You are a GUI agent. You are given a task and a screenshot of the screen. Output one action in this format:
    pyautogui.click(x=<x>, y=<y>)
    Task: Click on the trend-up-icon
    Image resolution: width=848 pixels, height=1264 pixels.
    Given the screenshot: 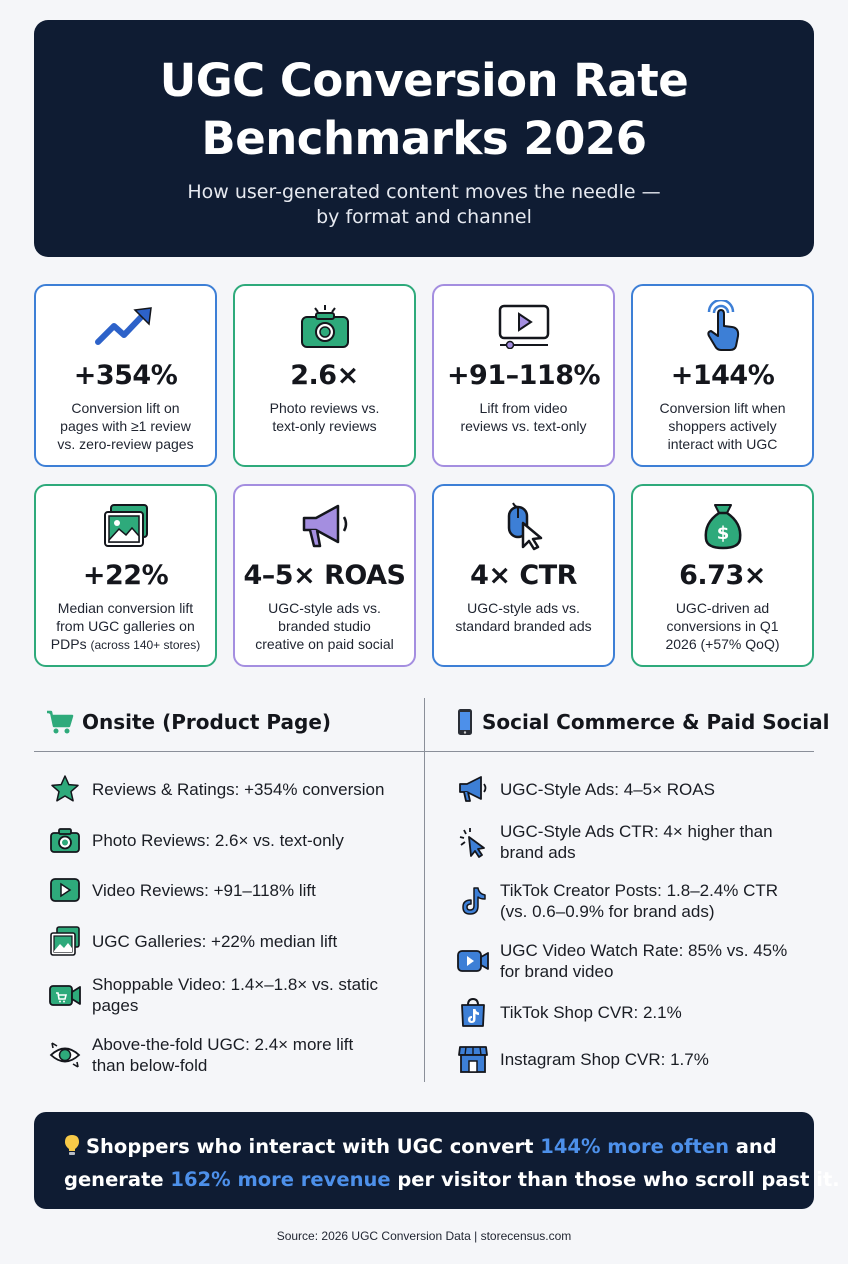 What is the action you would take?
    pyautogui.click(x=125, y=326)
    